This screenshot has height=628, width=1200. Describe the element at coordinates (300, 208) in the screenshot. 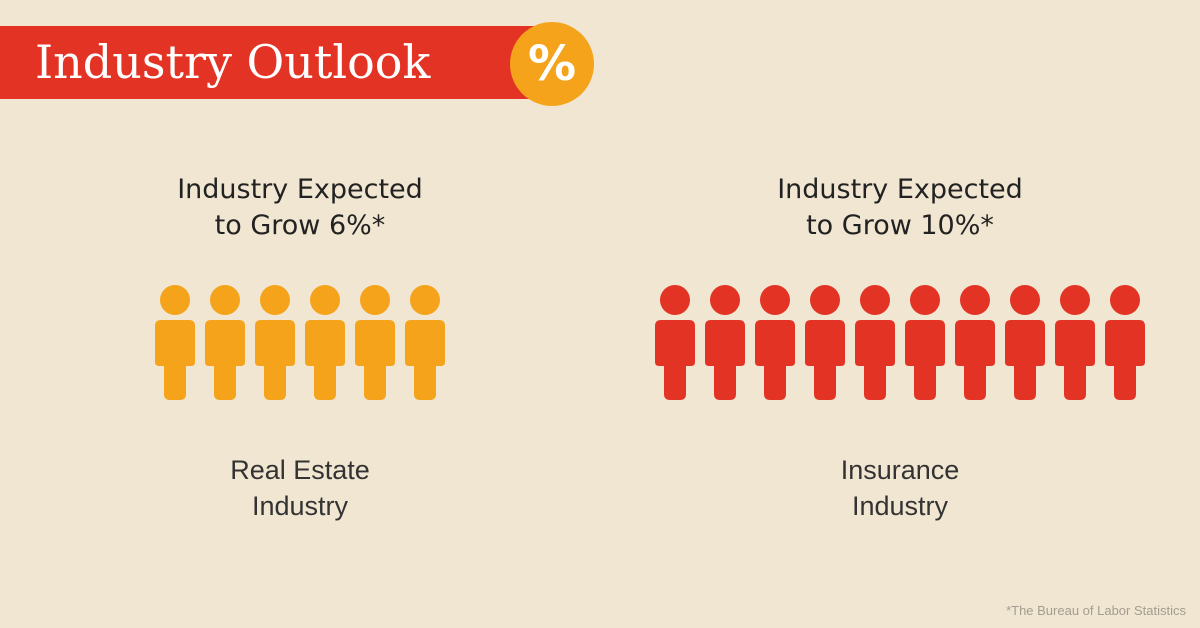

I see `real-estate-heading: Industry Expected to Grow 6%*` at that location.